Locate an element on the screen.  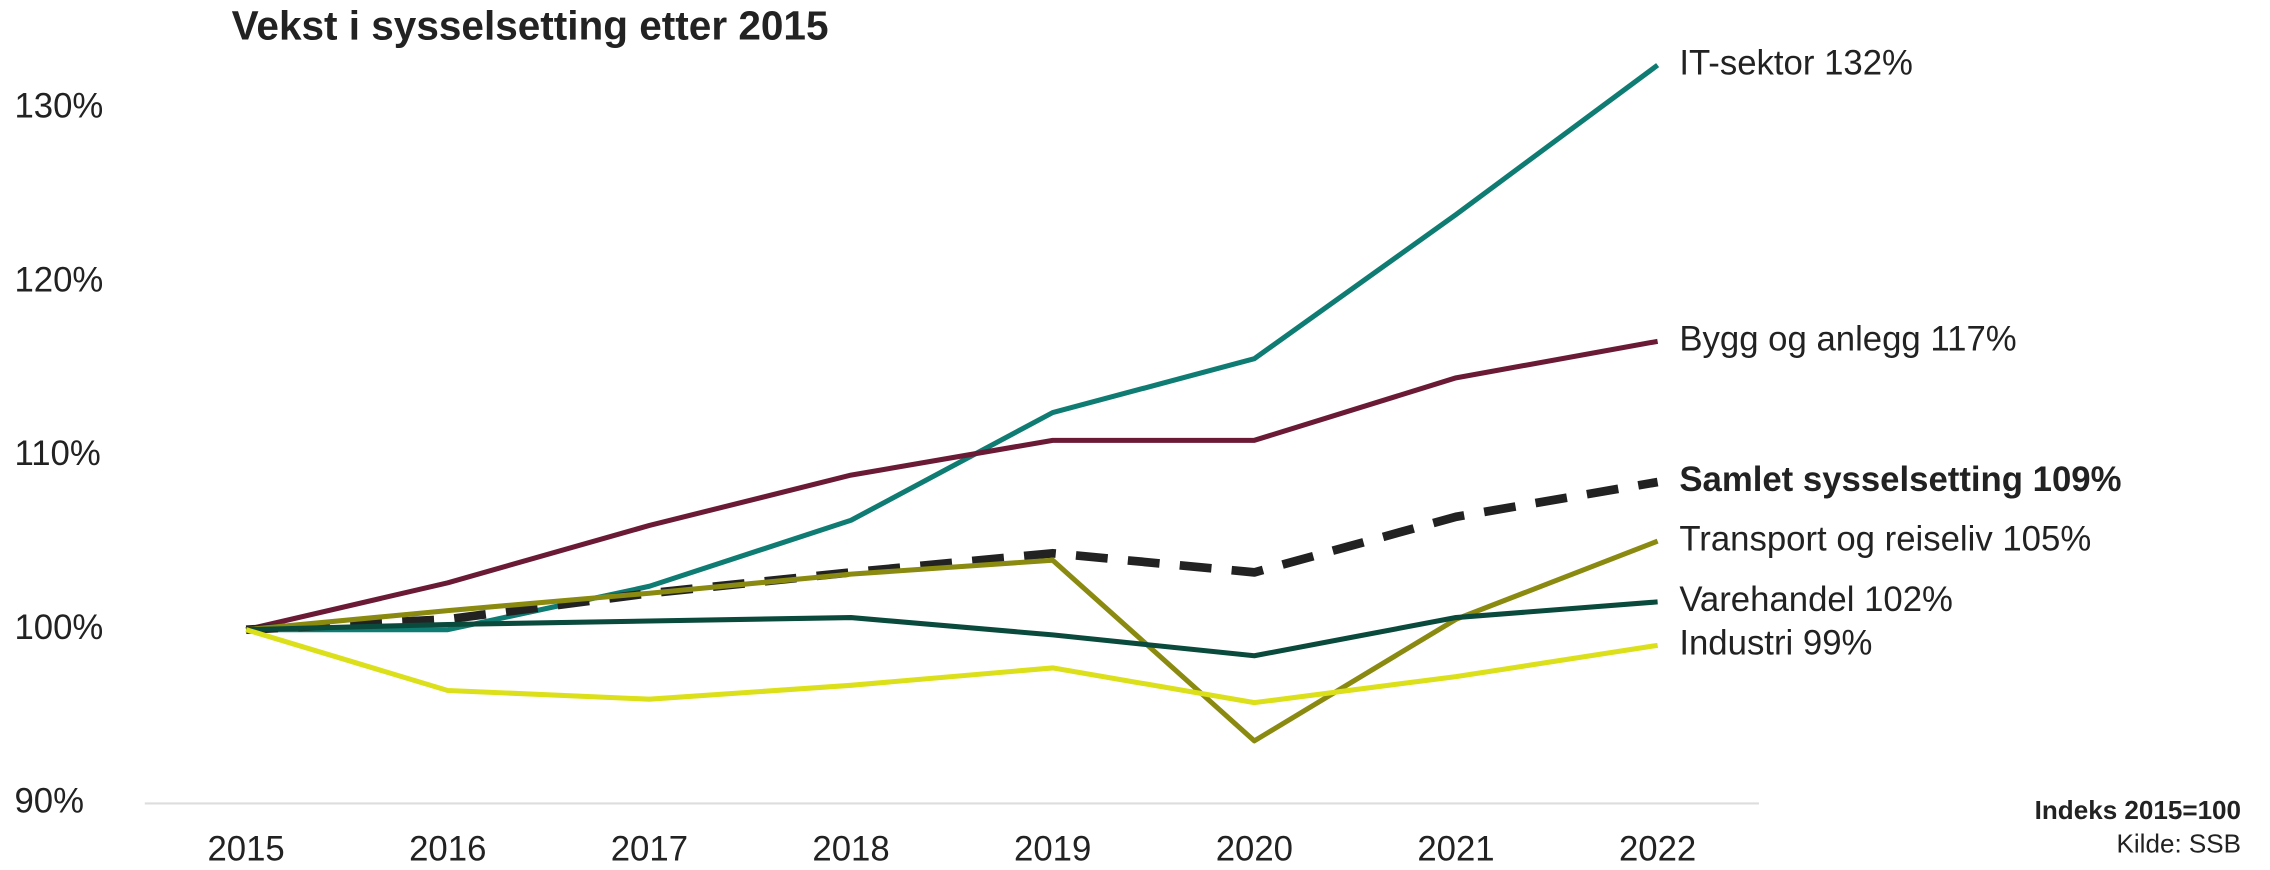
series-label: Industri 99% is located at coordinates (1775, 644).